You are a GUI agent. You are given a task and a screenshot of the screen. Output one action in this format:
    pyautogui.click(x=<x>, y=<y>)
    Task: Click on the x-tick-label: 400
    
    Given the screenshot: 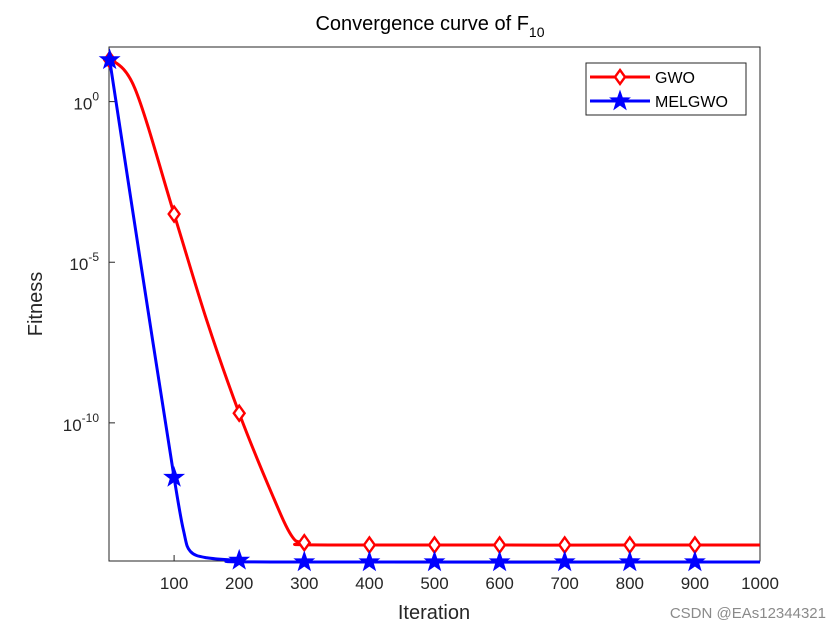 What is the action you would take?
    pyautogui.click(x=369, y=583)
    